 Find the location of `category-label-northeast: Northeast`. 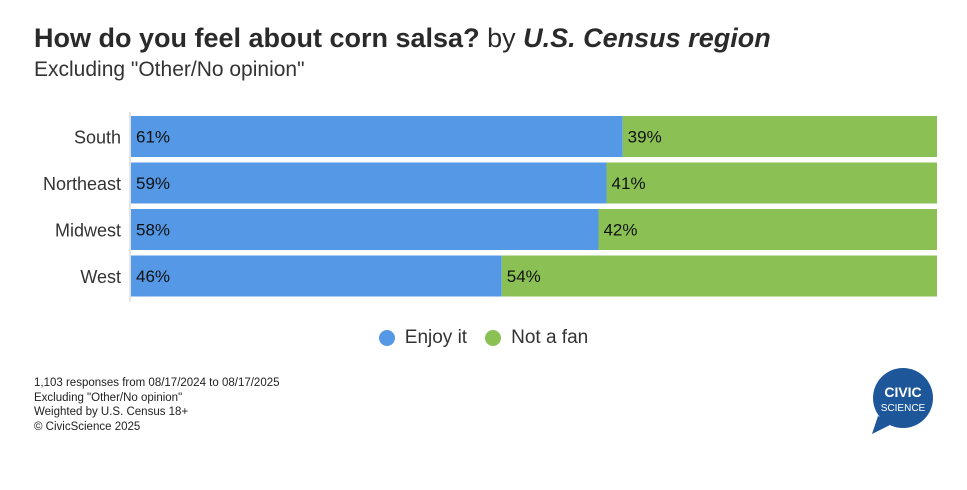

category-label-northeast: Northeast is located at coordinates (82, 184).